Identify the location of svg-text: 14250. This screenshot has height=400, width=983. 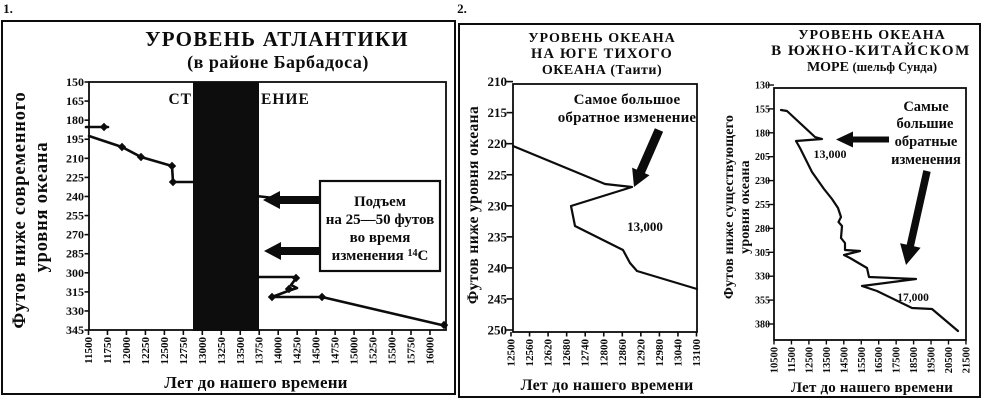
(298, 351).